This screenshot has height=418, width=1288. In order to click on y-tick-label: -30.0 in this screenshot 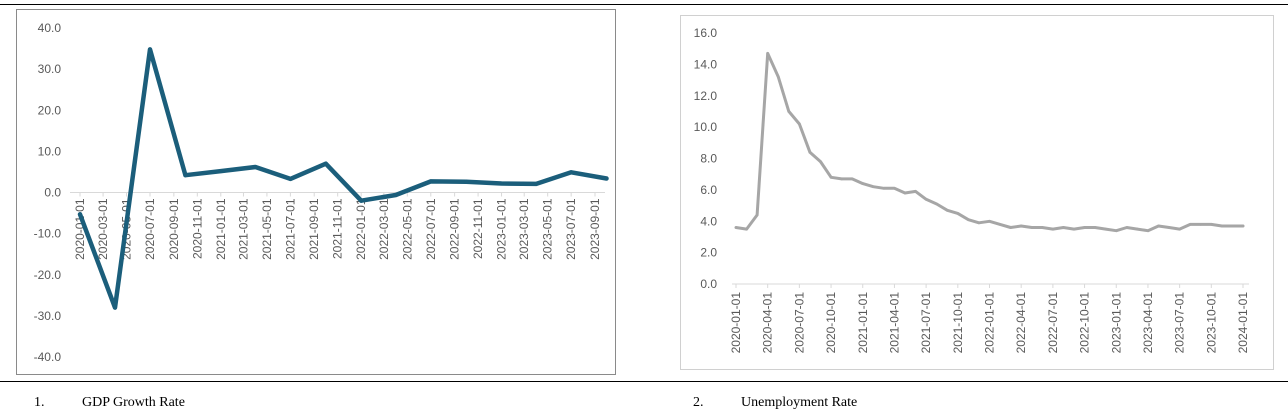, I will do `click(48, 316)`.